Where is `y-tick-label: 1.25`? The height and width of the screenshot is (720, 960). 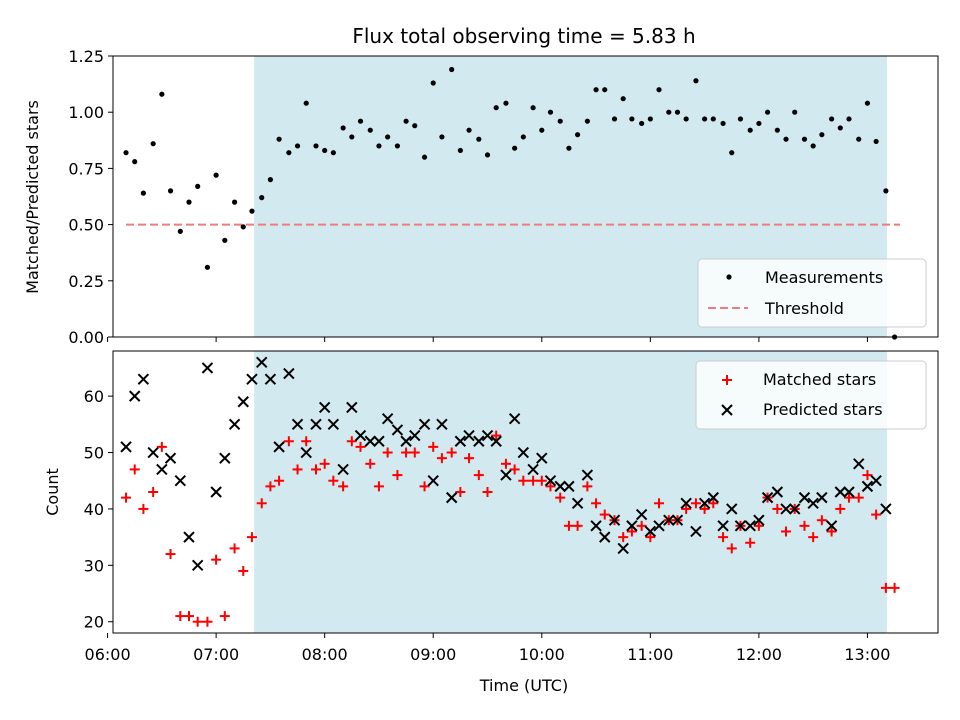 y-tick-label: 1.25 is located at coordinates (86, 56).